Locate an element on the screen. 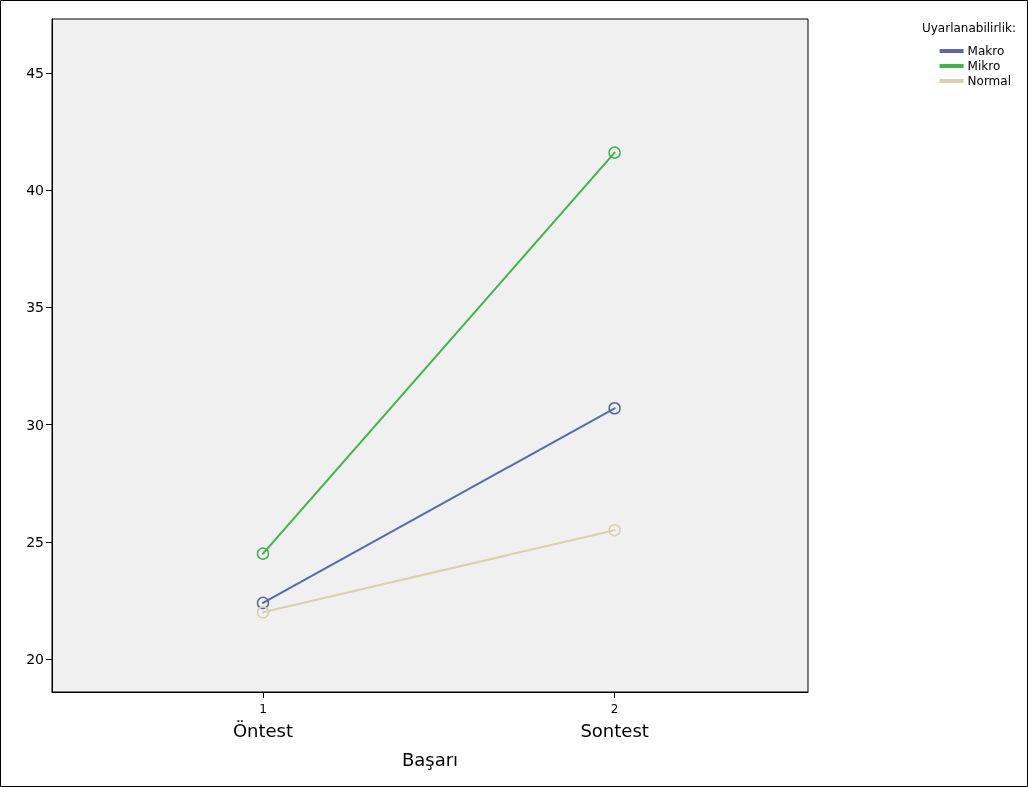 The image size is (1028, 787). y-tick-label: 25 is located at coordinates (35, 541).